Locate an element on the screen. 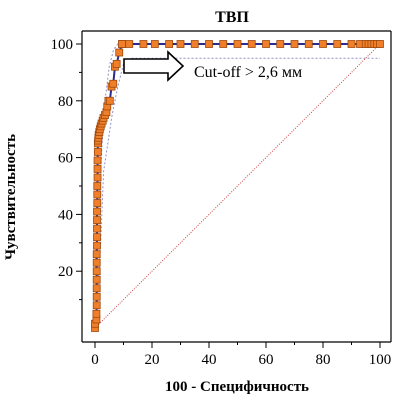  cutoff-annotation: Cut-off > 2,6 мм is located at coordinates (212, 66).